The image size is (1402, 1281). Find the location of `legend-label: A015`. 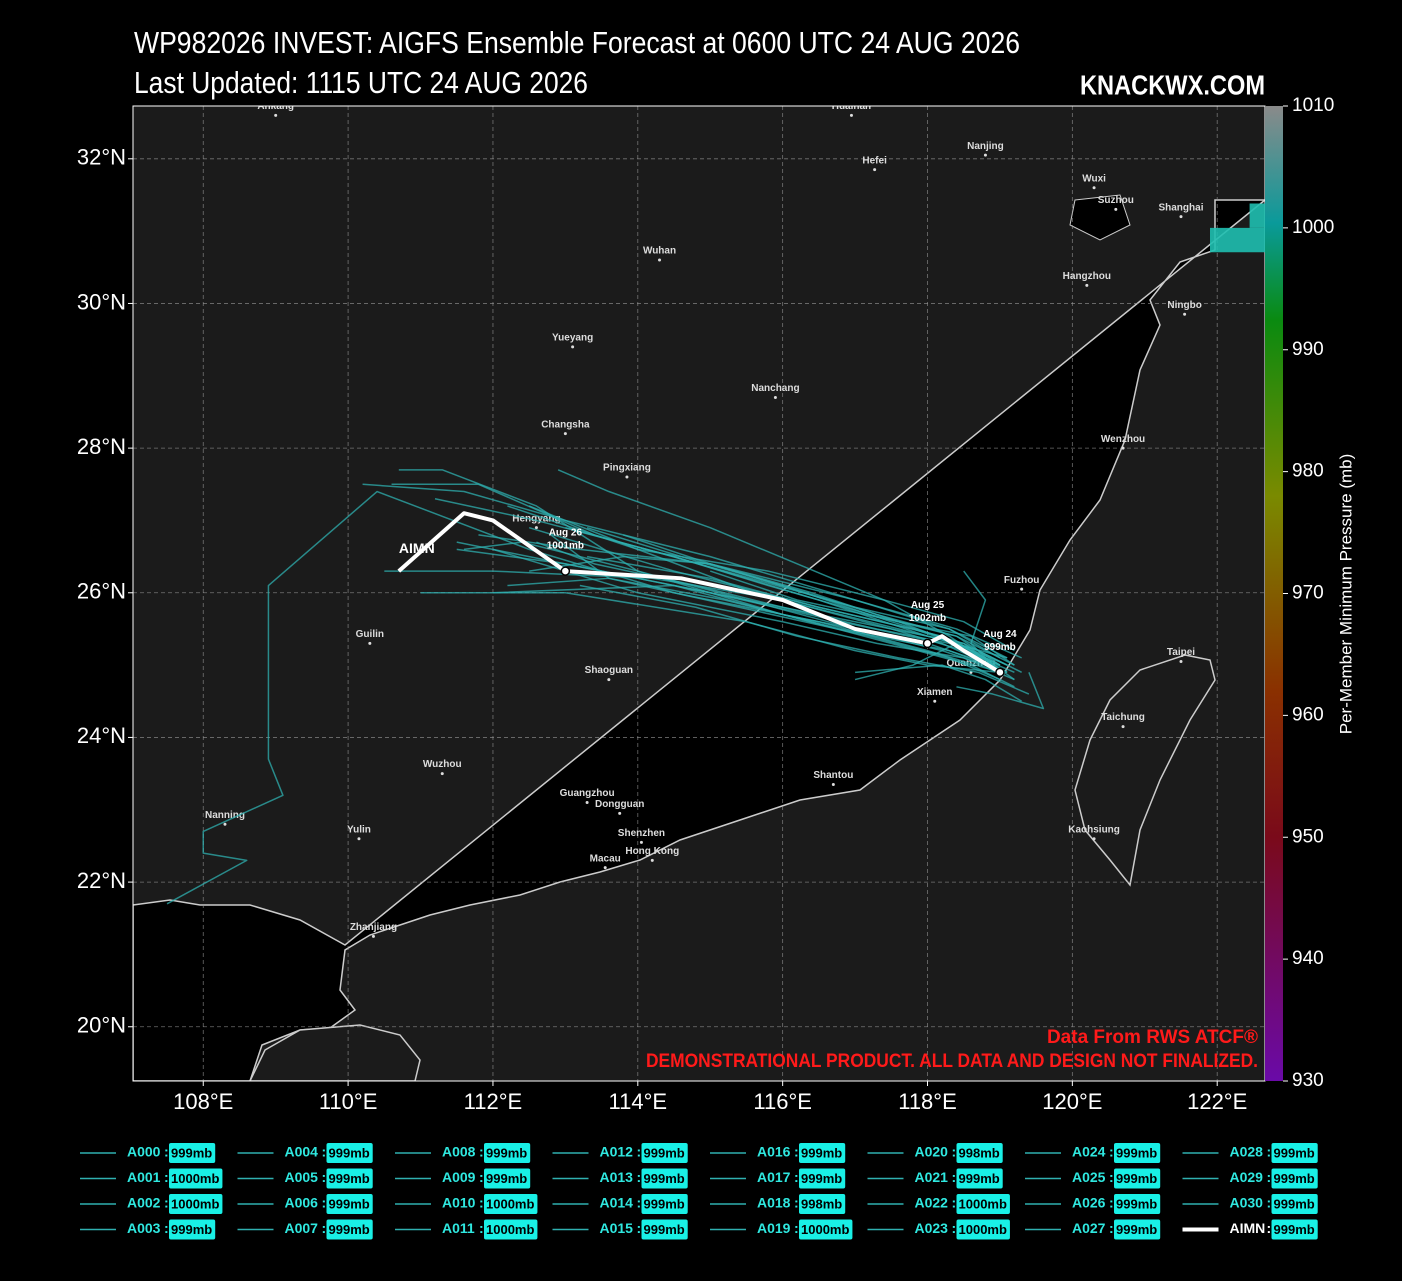

legend-label: A015 is located at coordinates (617, 1228).